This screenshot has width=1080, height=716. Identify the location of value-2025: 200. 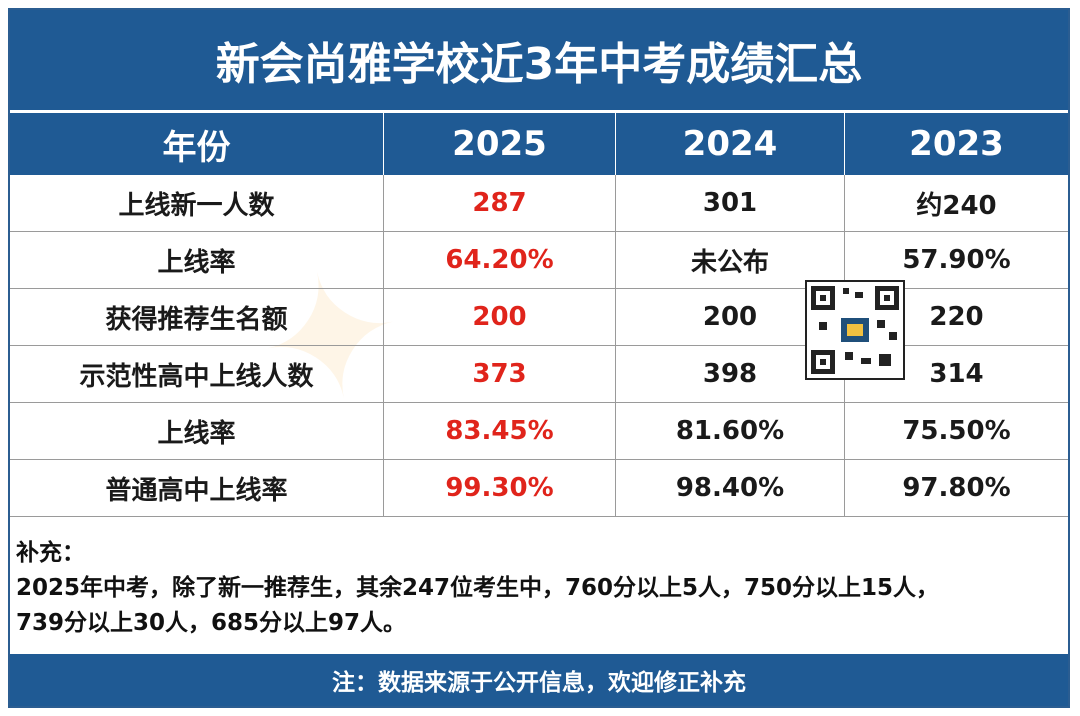
(500, 317).